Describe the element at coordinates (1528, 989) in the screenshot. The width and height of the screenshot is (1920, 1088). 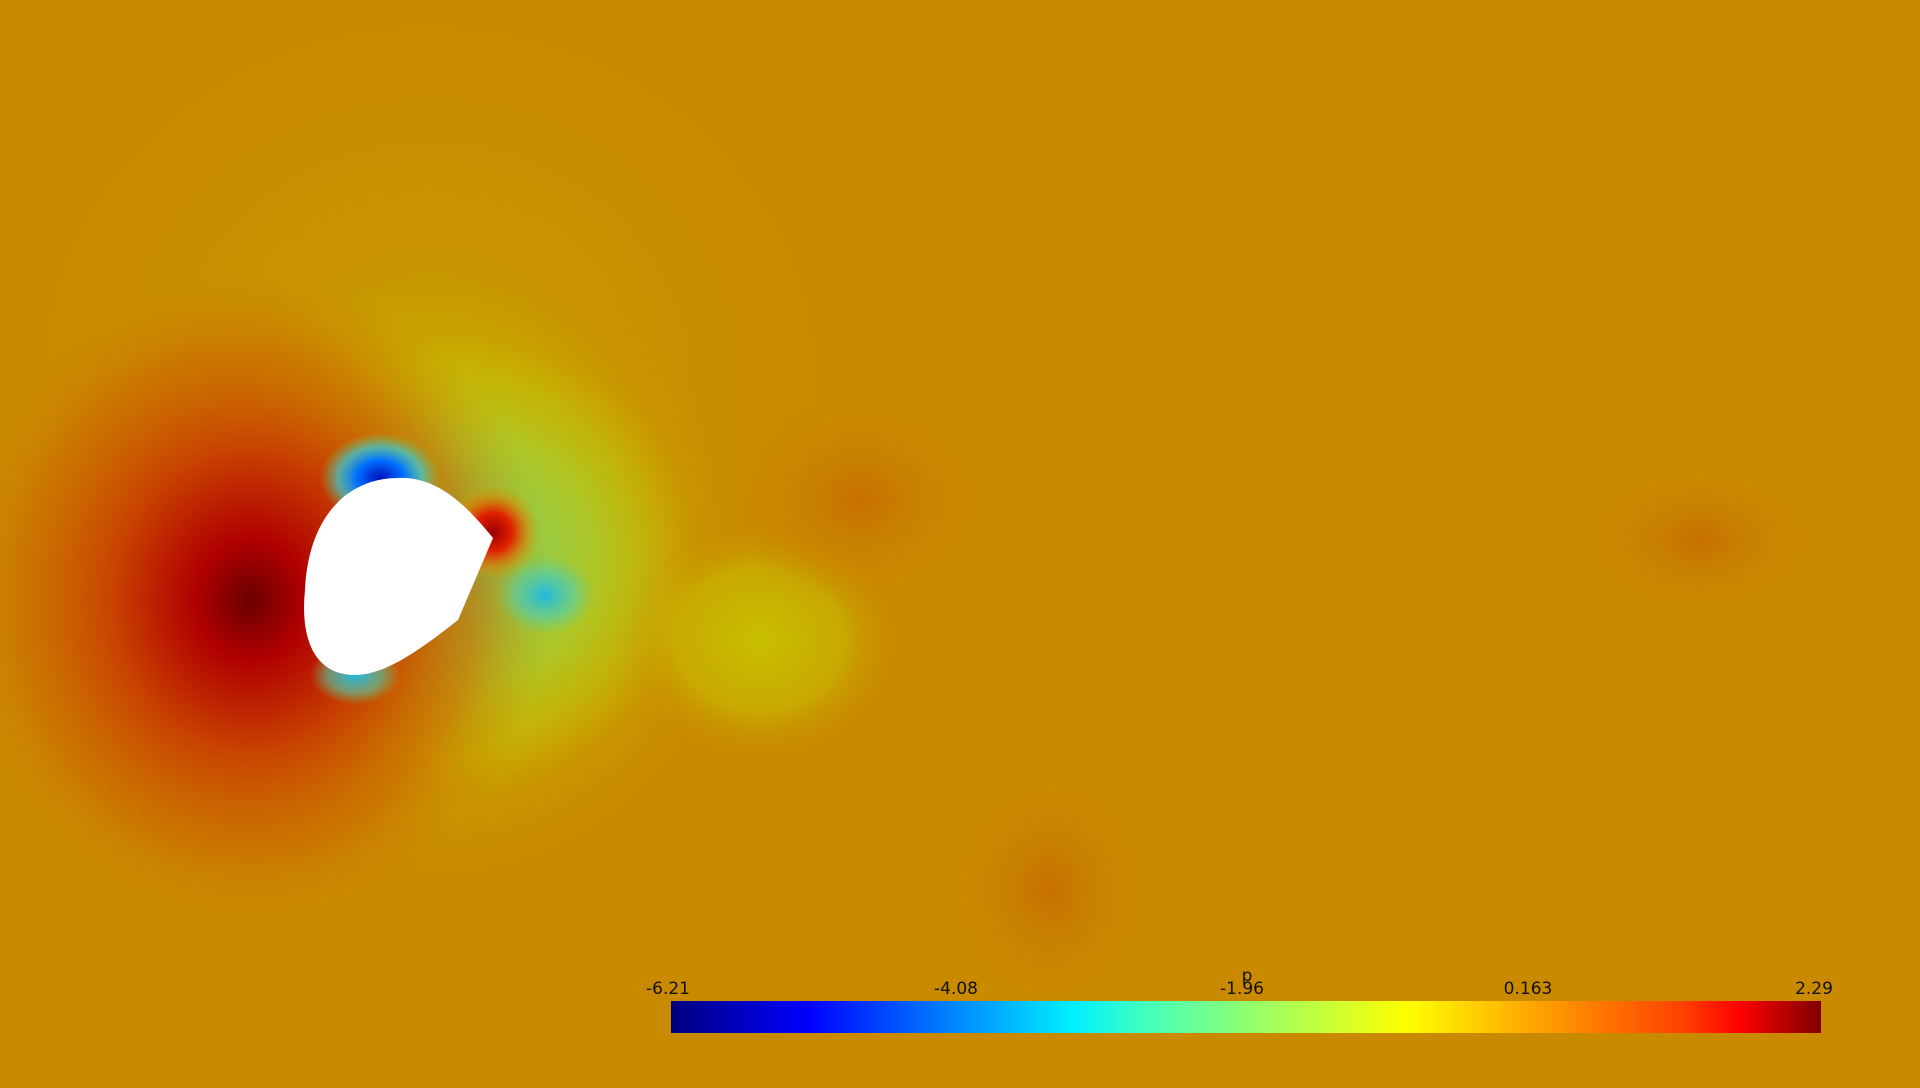
I see `colorbar-tick-4: 0.163` at that location.